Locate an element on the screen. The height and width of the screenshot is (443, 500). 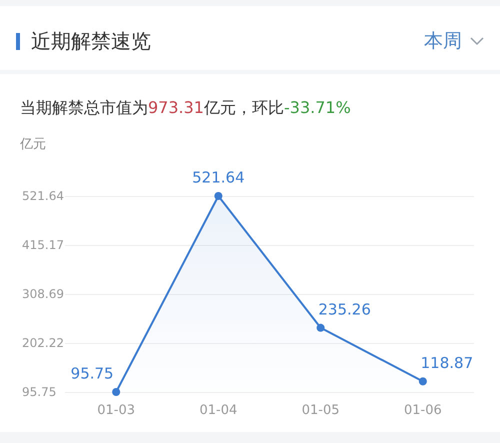
y-tick-label: 415.17 is located at coordinates (43, 245).